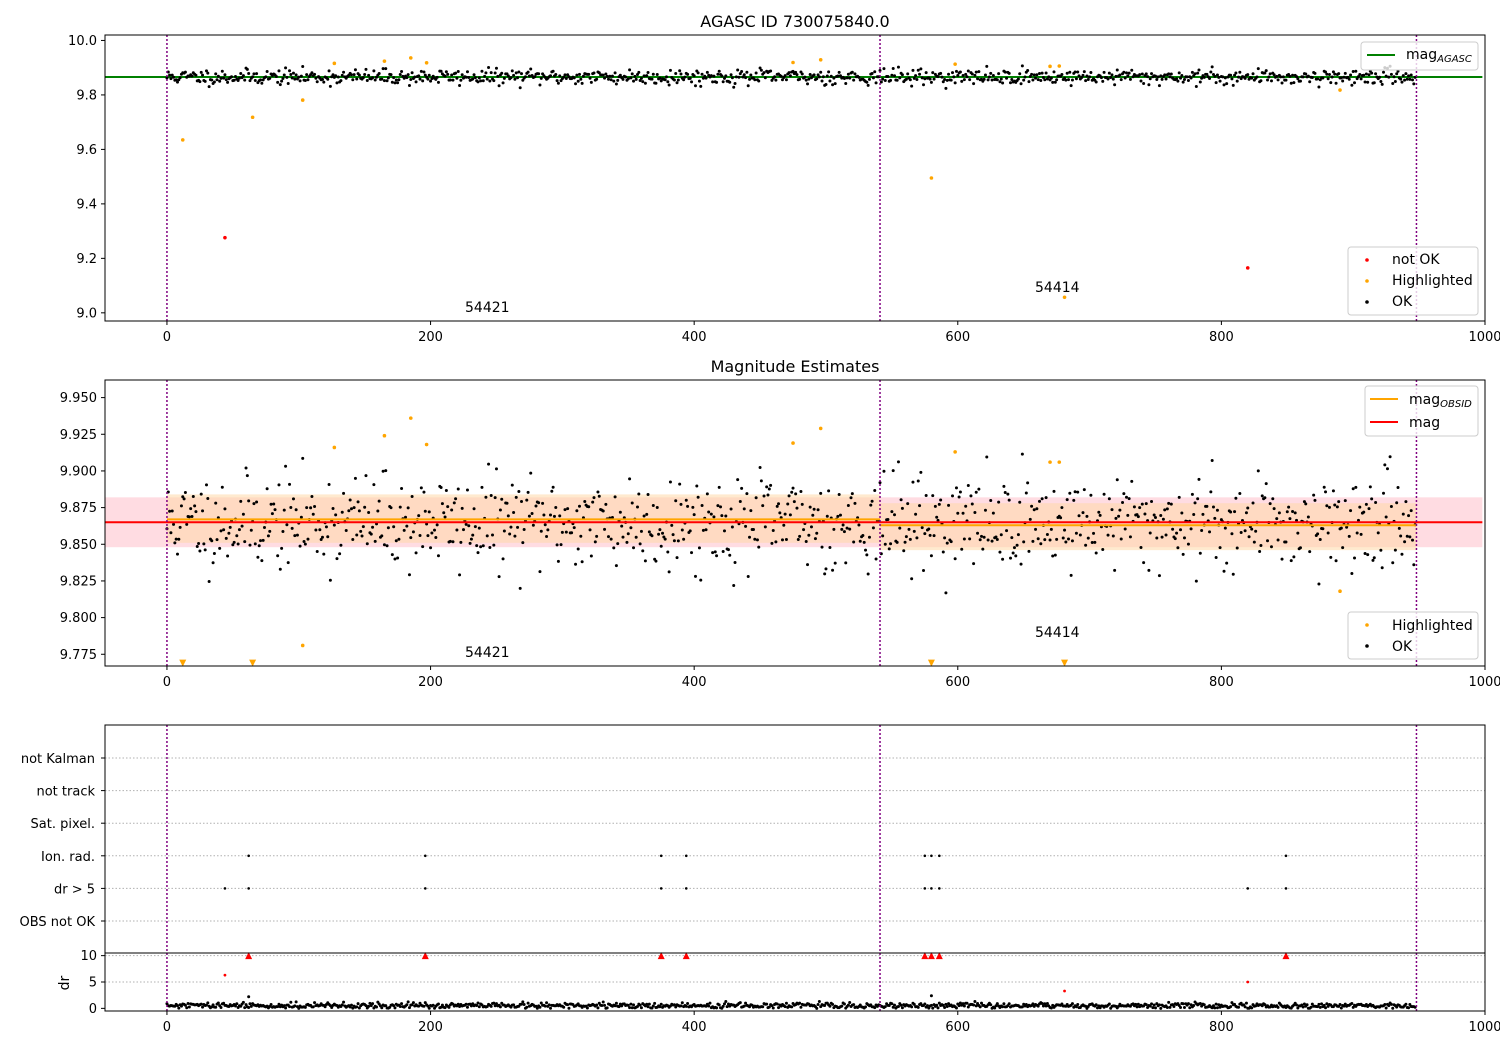 The image size is (1500, 1050). Describe the element at coordinates (78, 508) in the screenshot. I see `panel2-ytick-label-4: 9.875` at that location.